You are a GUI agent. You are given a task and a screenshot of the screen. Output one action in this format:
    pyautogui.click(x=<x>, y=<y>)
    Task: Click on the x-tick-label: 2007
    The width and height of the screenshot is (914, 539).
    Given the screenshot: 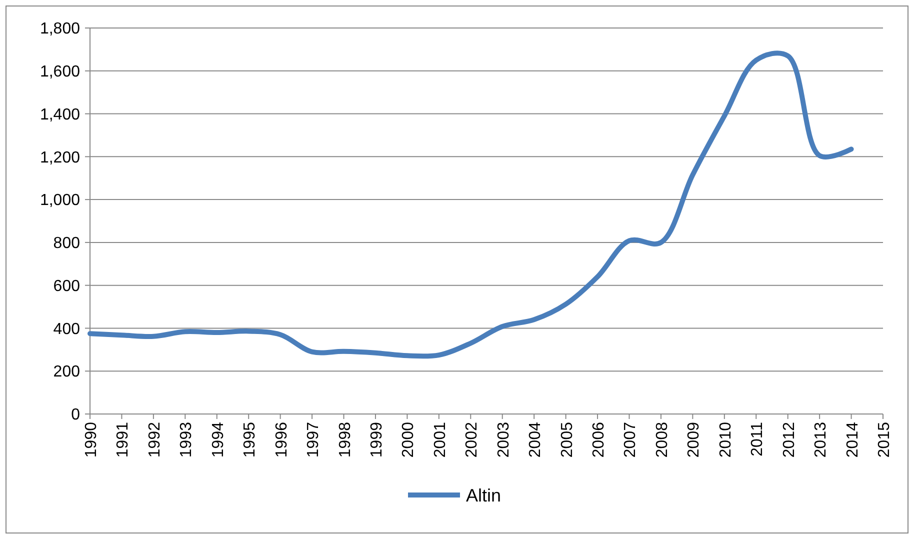 What is the action you would take?
    pyautogui.click(x=631, y=440)
    